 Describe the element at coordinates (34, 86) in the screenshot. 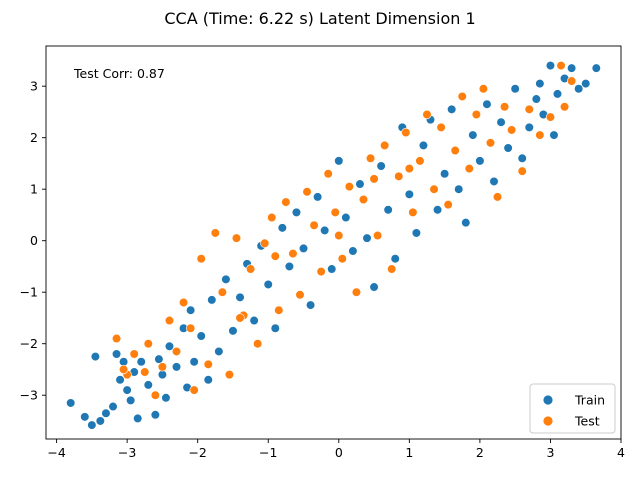

I see `y-tick-label: 3` at that location.